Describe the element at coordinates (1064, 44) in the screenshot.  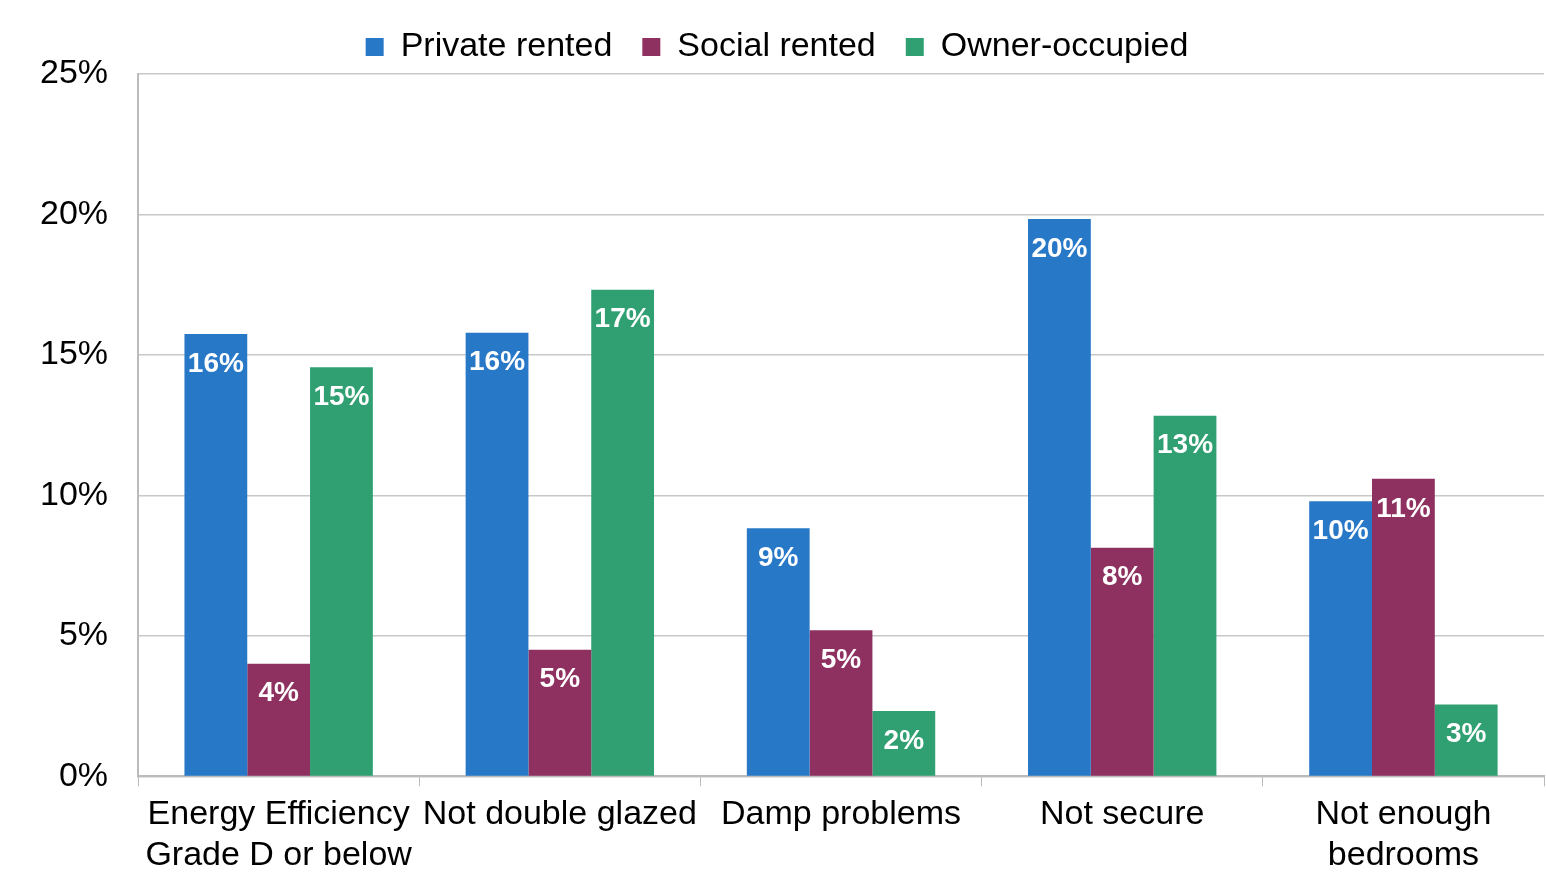
I see `legend-label: Owner-occupied` at that location.